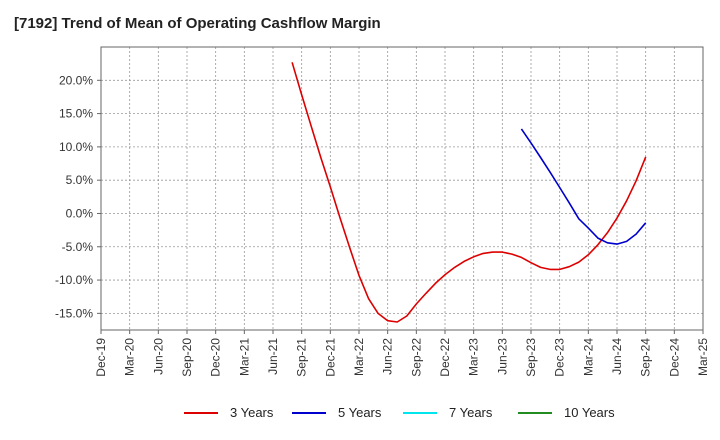 The image size is (720, 440). What do you see at coordinates (336, 412) in the screenshot?
I see `legend-item-5-years: 5 Years` at bounding box center [336, 412].